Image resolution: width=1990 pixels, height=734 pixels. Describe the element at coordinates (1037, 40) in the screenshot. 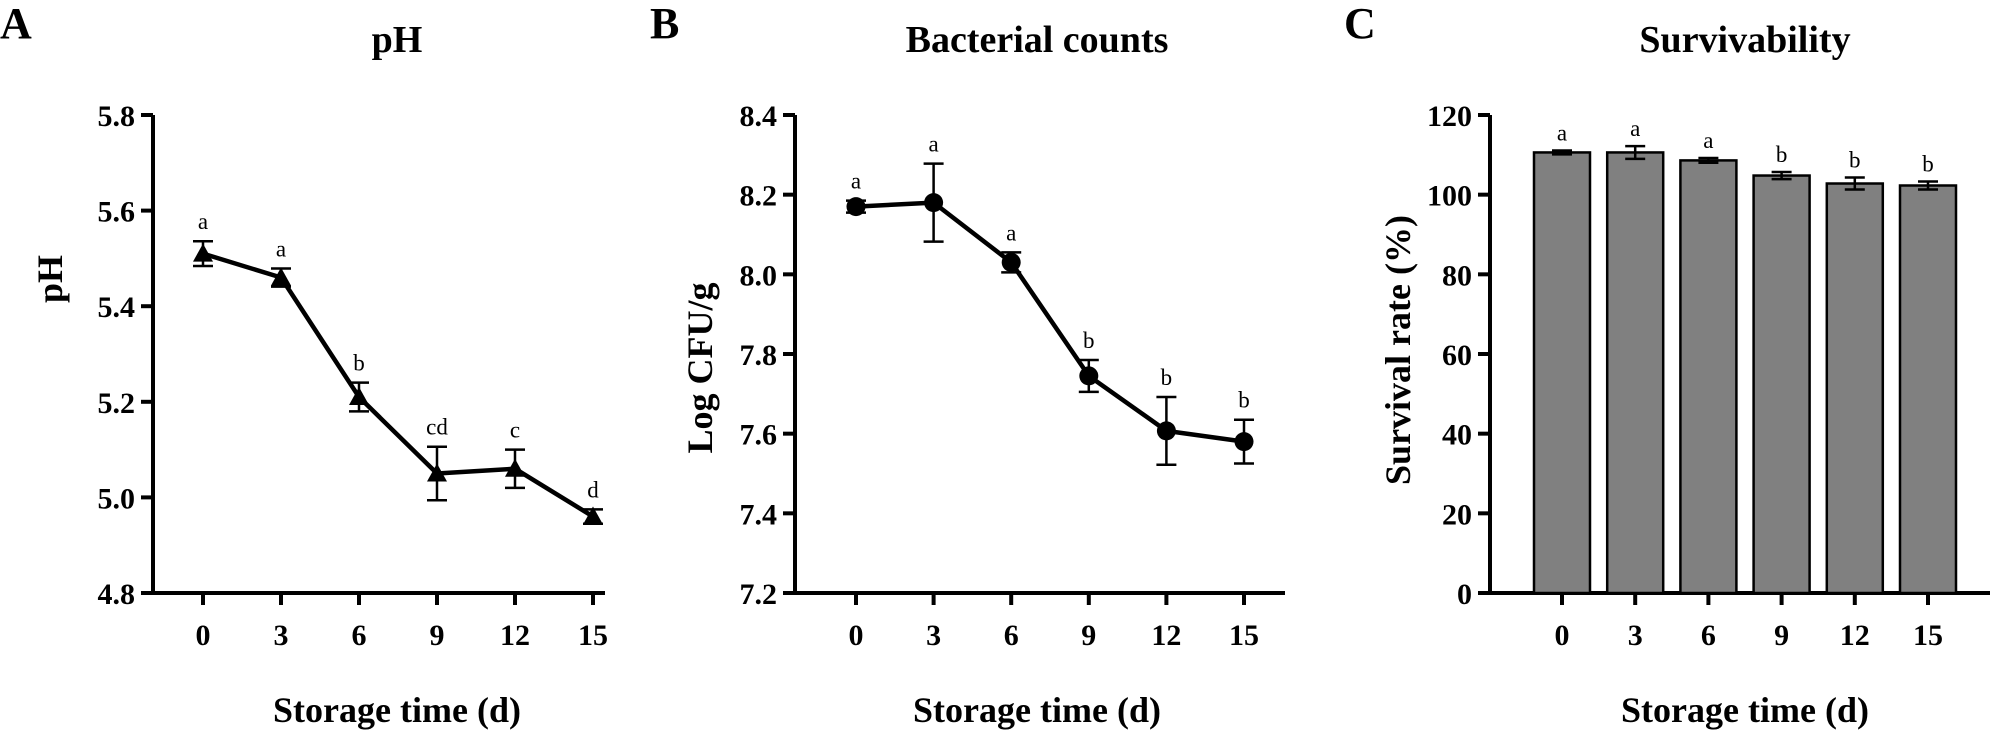

I see `chart-title: Bacterial counts` at that location.